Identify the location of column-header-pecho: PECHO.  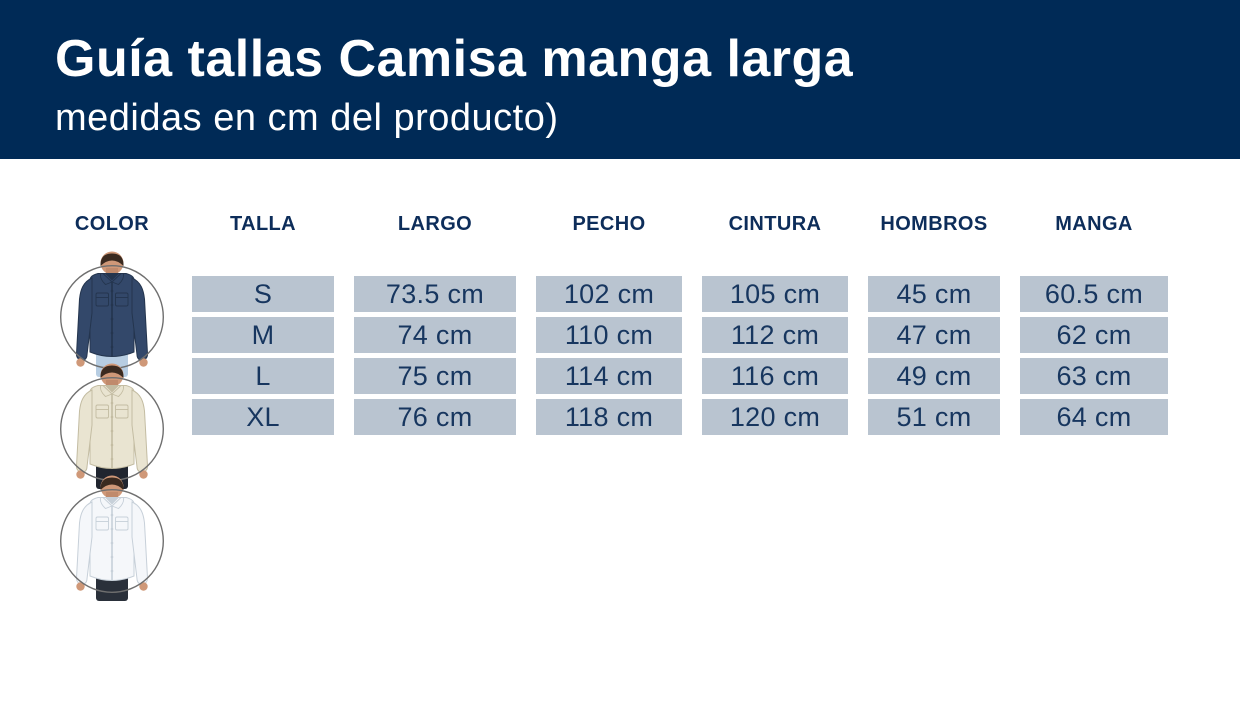
(609, 223).